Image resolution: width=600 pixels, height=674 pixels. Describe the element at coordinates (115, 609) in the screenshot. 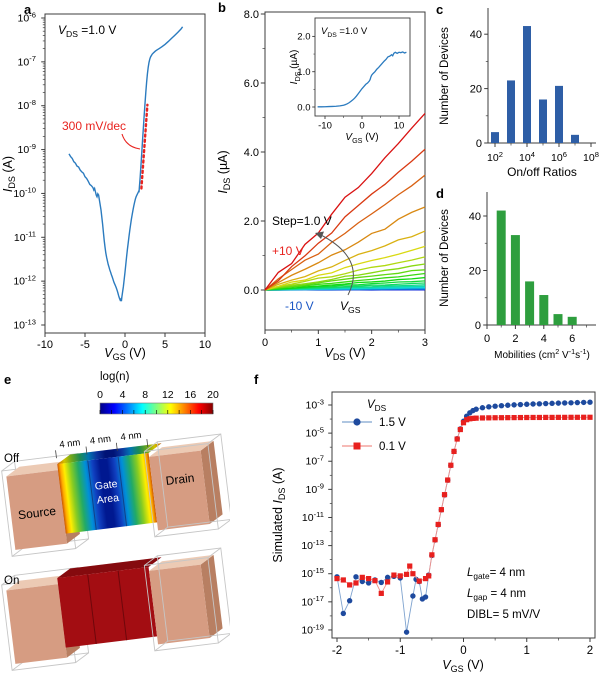

I see `on-state-device` at that location.